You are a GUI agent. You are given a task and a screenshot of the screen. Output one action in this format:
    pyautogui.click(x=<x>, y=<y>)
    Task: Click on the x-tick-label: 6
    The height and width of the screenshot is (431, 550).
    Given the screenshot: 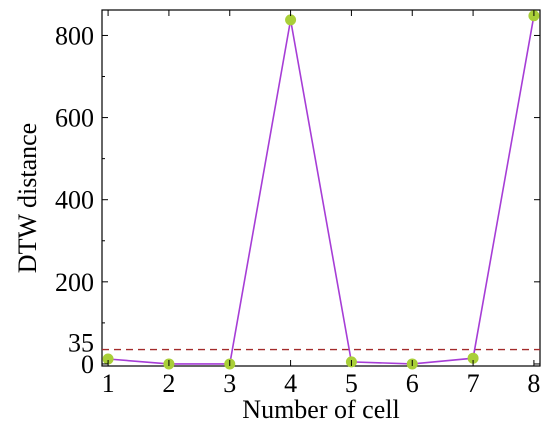 What is the action you would take?
    pyautogui.click(x=412, y=383)
    